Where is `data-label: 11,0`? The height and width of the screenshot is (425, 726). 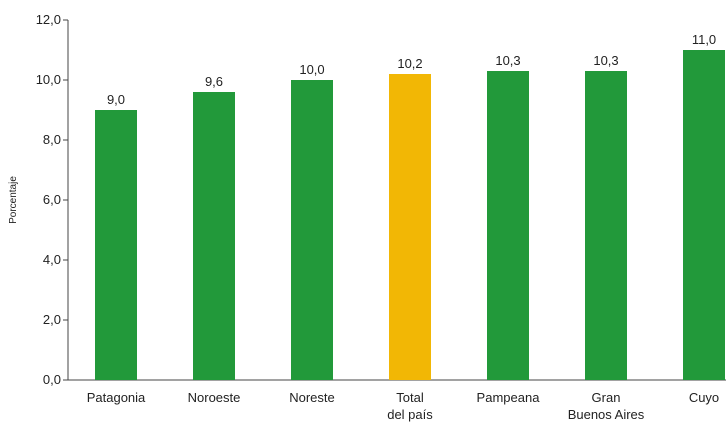 data-label: 11,0 is located at coordinates (704, 39).